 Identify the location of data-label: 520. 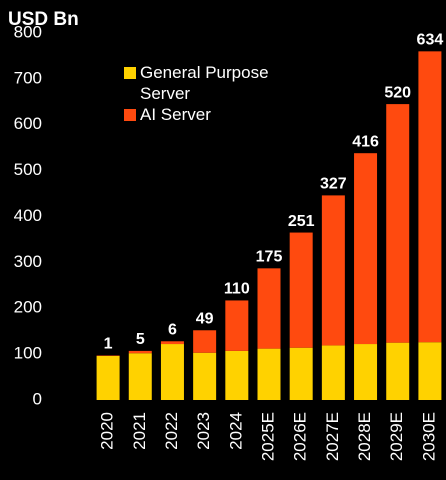
(397, 92).